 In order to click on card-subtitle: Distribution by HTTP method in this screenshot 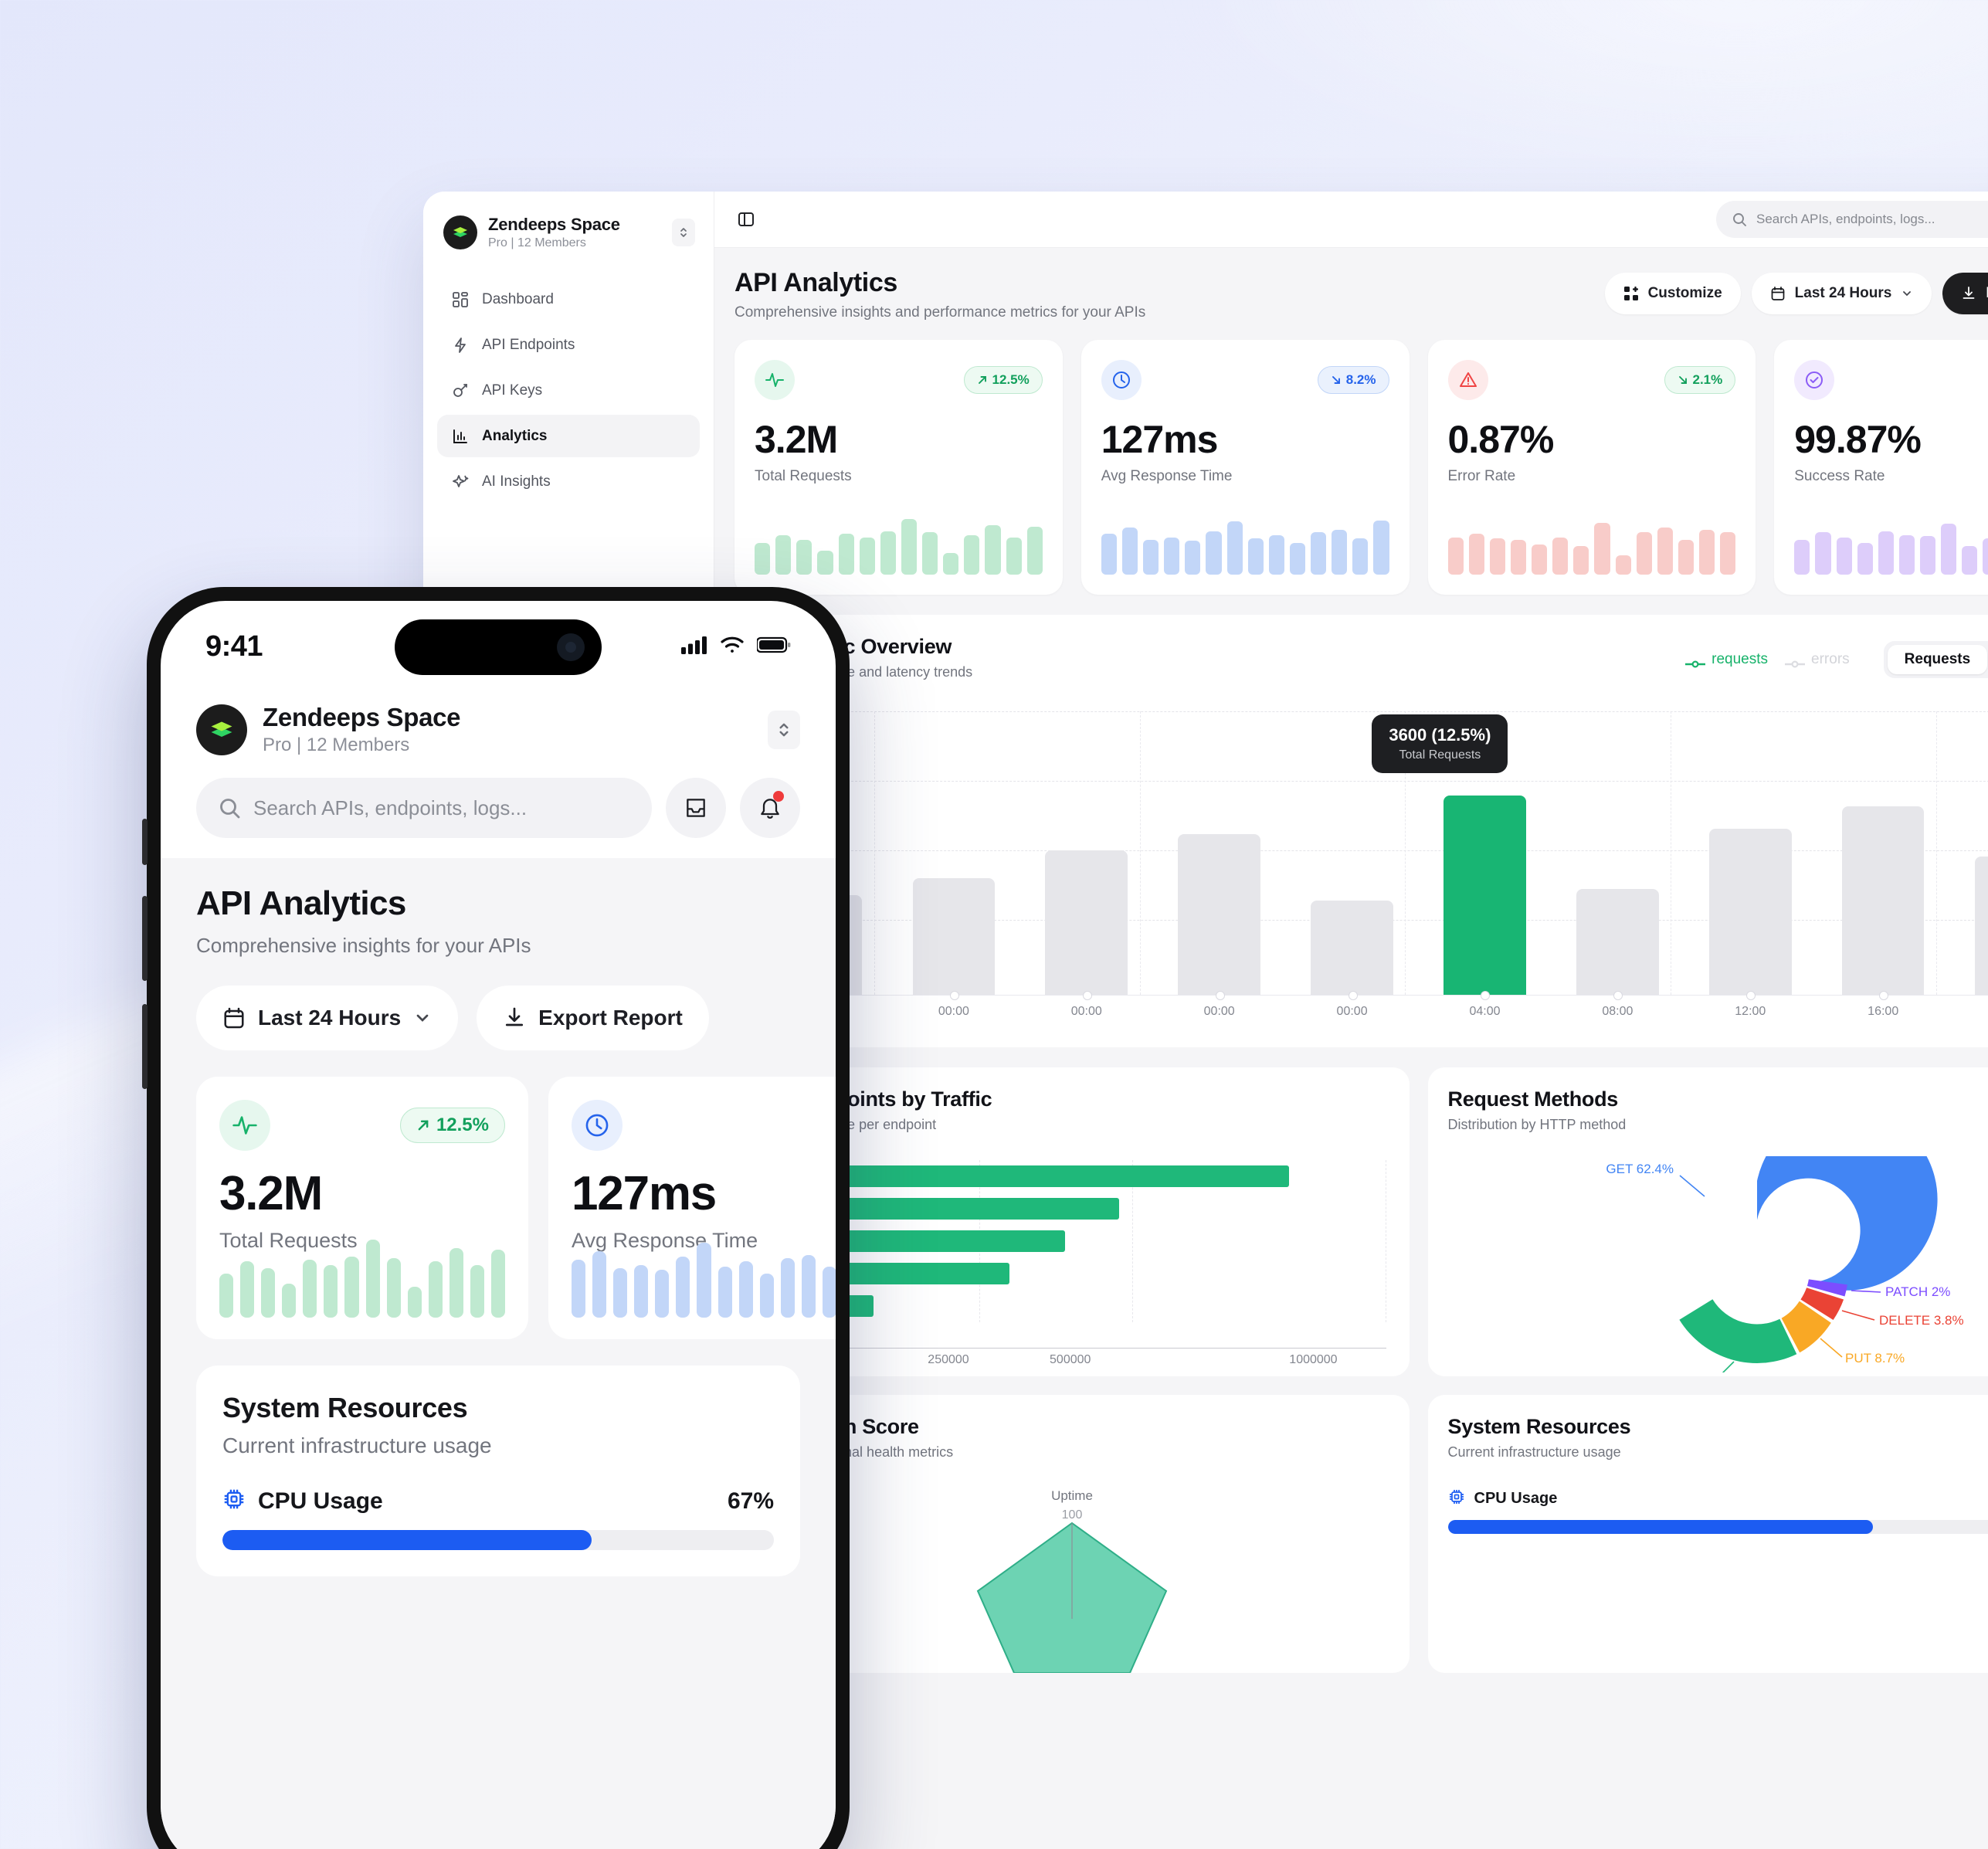, I will do `click(1537, 1124)`.